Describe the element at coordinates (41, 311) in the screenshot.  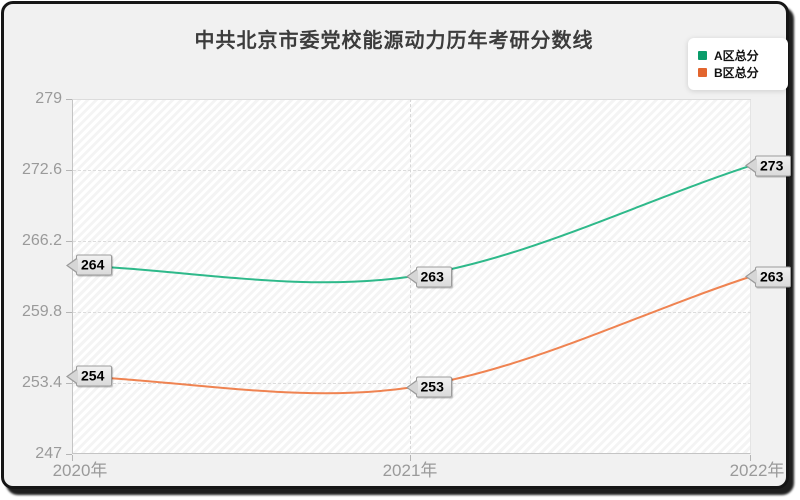
I see `y-axis-label: 259.8` at that location.